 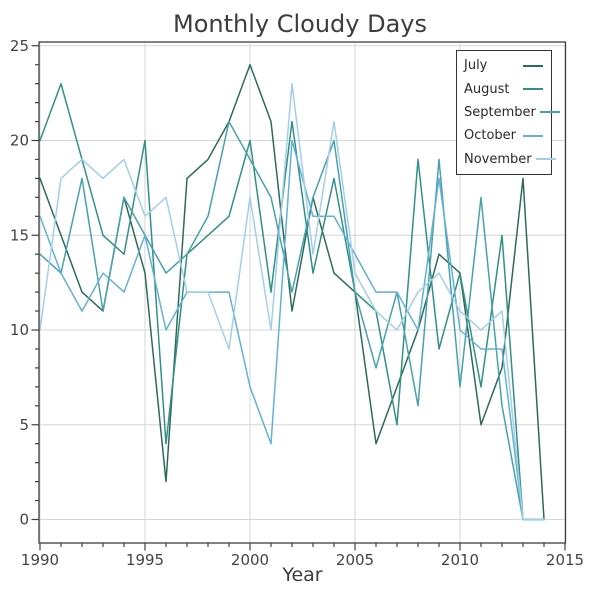 I want to click on y-tick-label: 5, so click(x=24, y=425).